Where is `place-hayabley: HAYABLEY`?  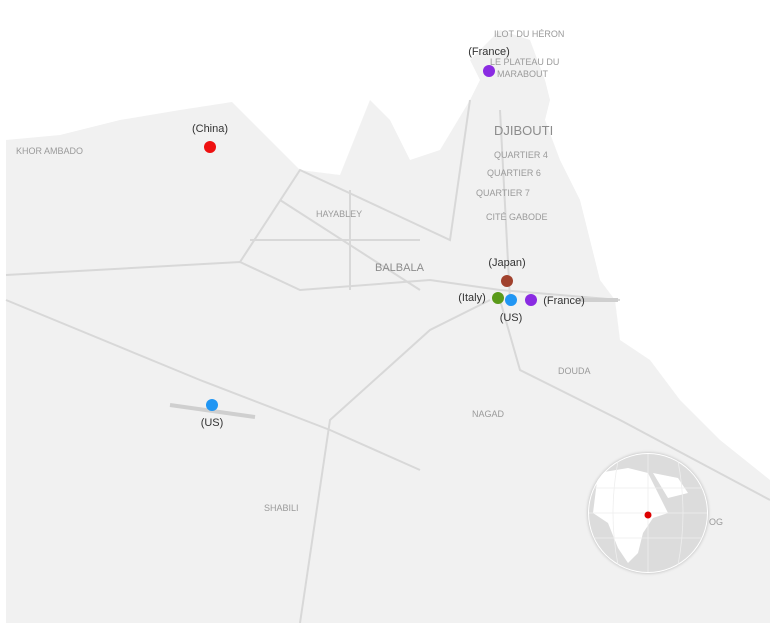 place-hayabley: HAYABLEY is located at coordinates (339, 214).